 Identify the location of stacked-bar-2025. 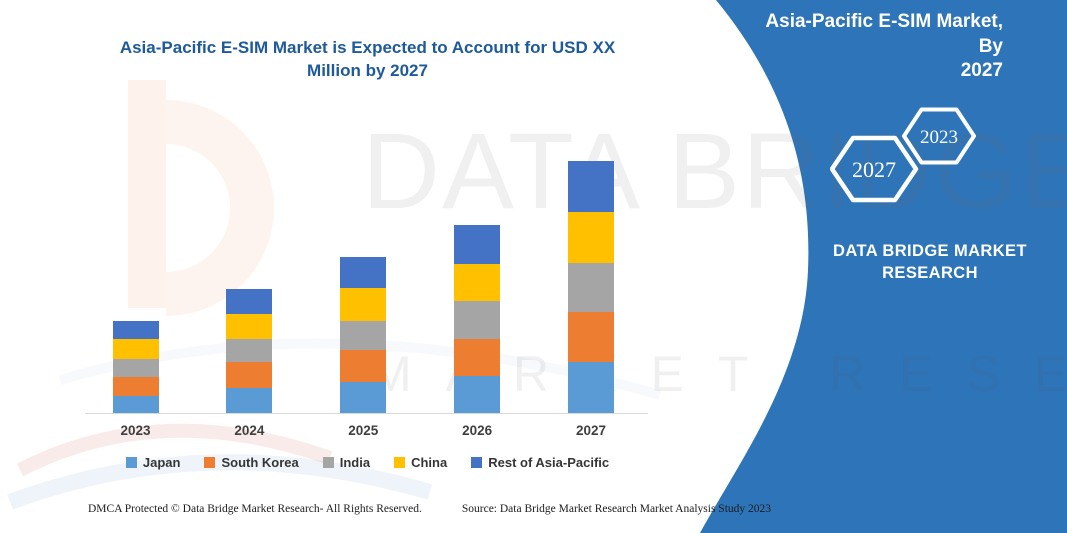
(363, 335).